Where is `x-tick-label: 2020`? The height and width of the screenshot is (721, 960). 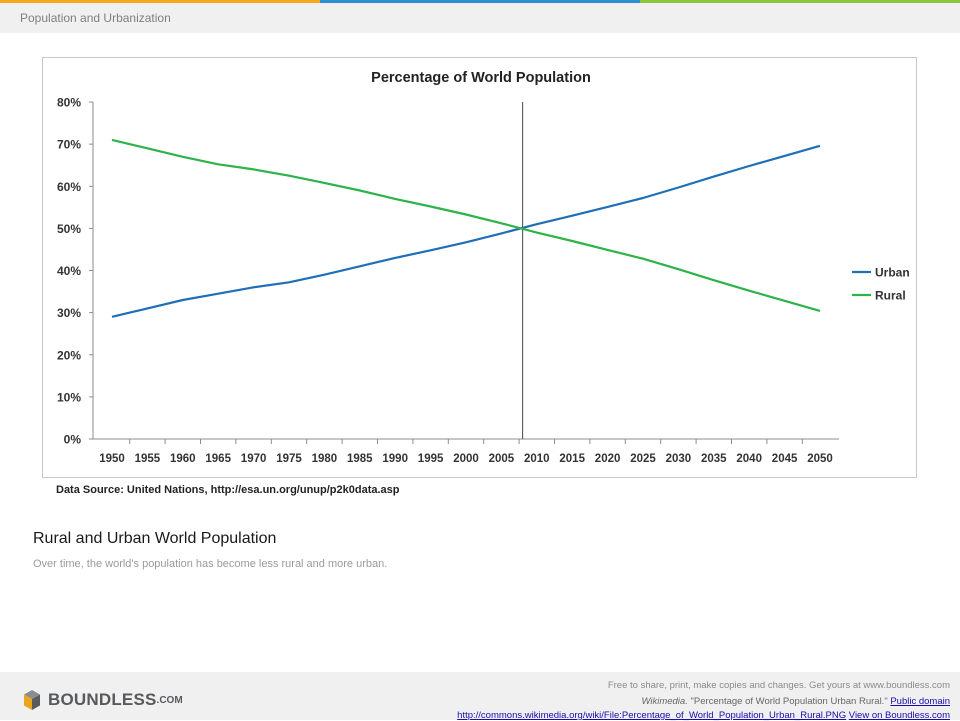
x-tick-label: 2020 is located at coordinates (608, 459).